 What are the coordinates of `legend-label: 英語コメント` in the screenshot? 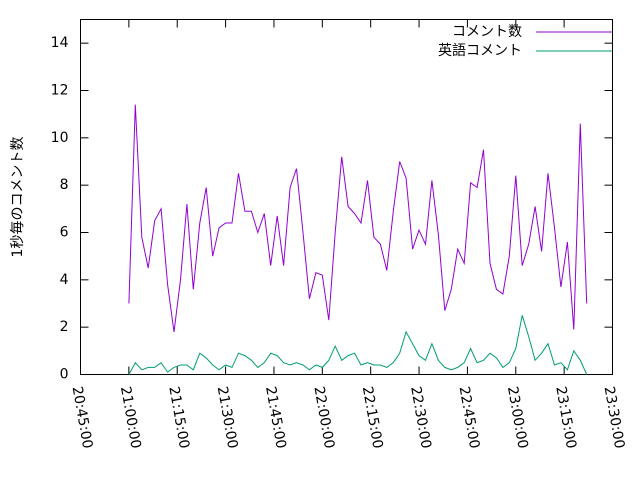 It's located at (480, 50).